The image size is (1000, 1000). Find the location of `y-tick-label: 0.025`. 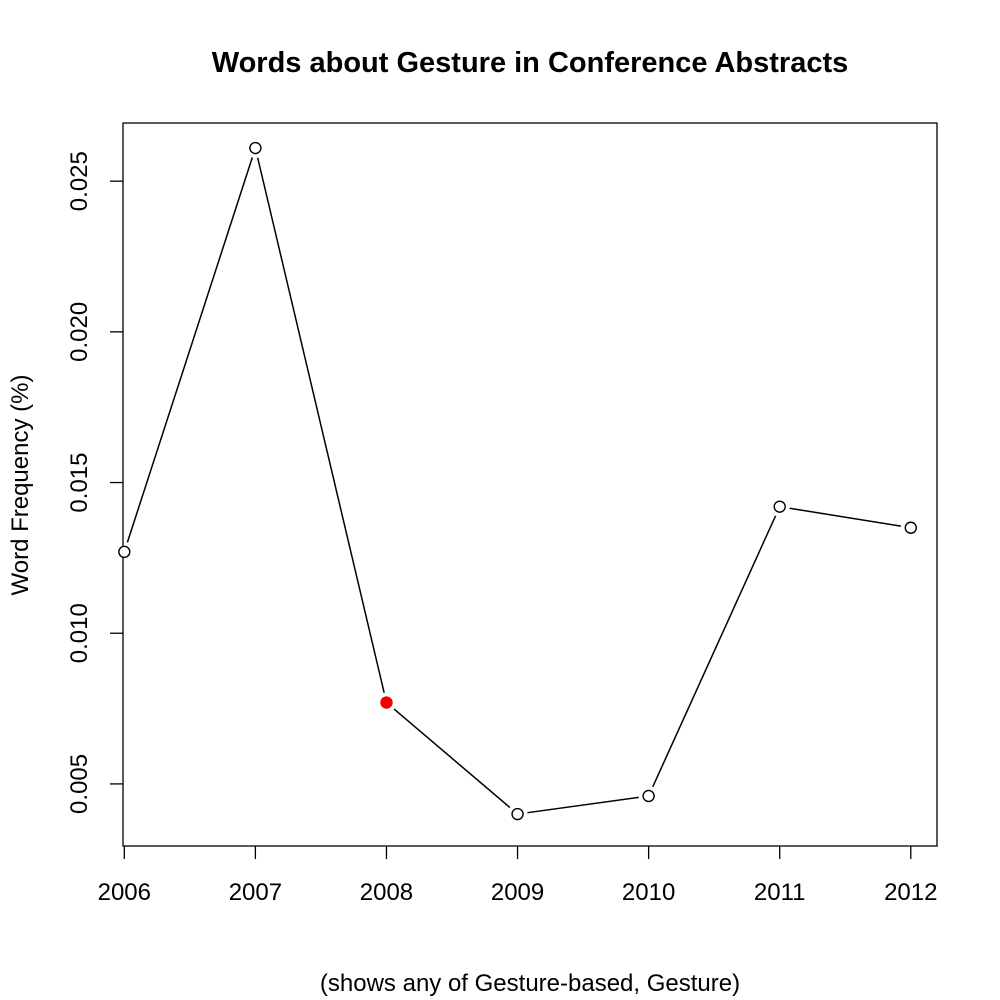

y-tick-label: 0.025 is located at coordinates (79, 181).